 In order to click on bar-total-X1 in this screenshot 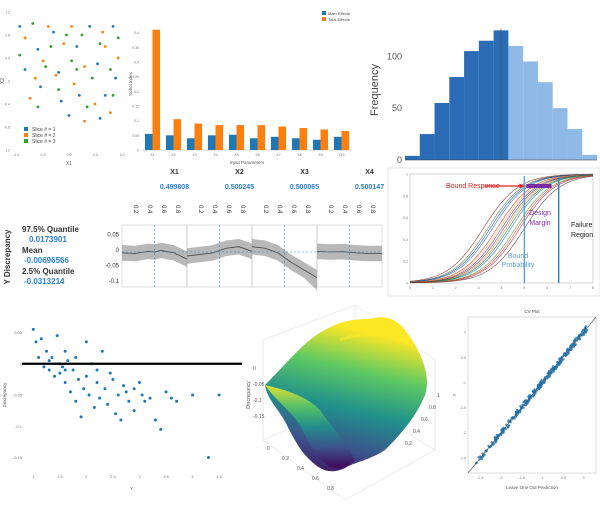, I will do `click(156, 89)`.